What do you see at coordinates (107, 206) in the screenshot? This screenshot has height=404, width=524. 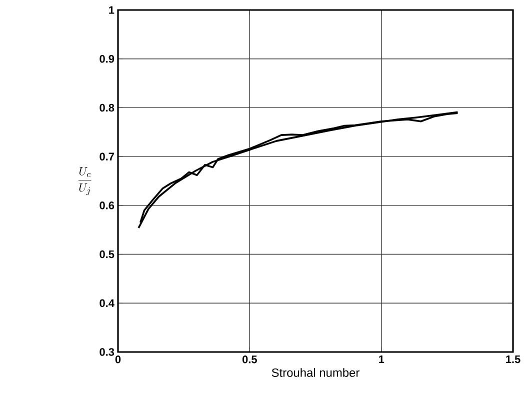 I see `y-tick-label: 0.6` at bounding box center [107, 206].